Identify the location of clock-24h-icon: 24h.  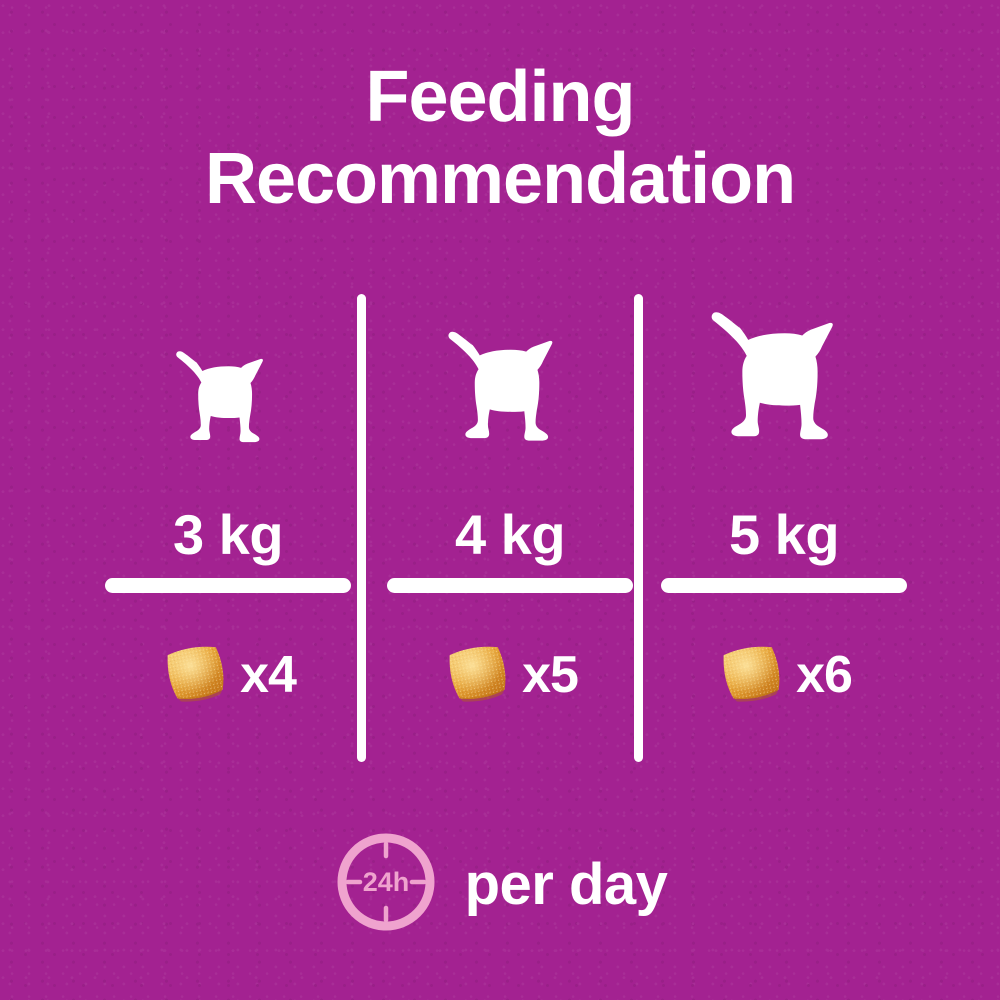
(386, 882).